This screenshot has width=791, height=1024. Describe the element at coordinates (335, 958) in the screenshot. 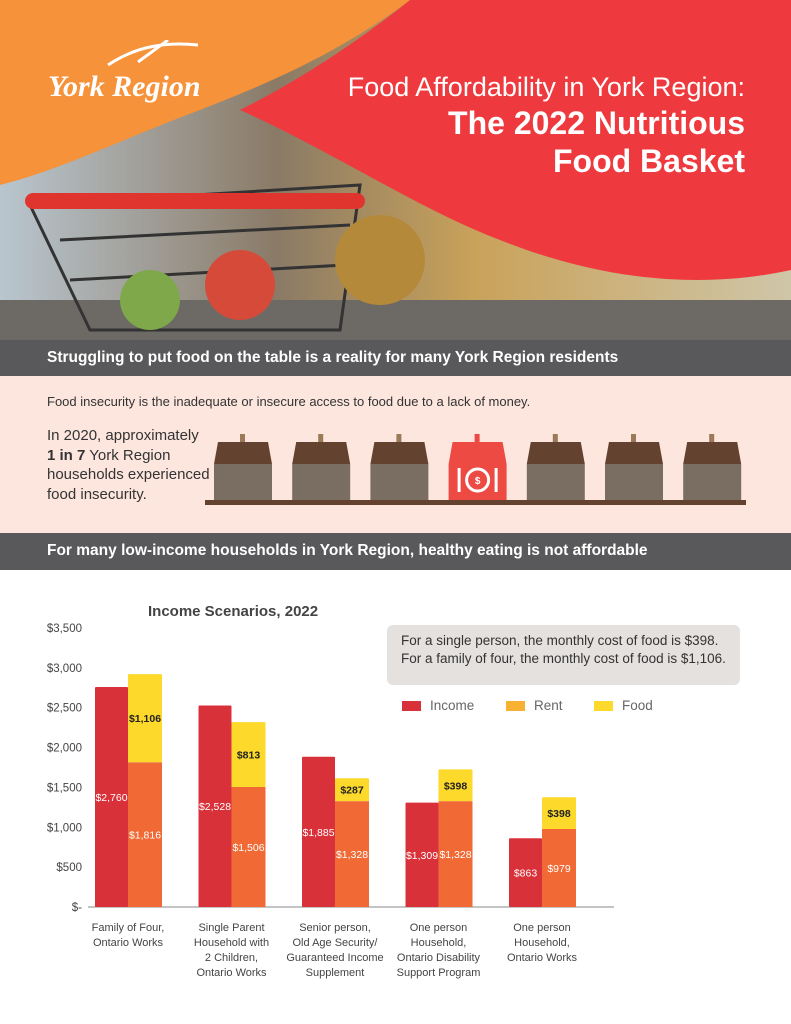

I see `category-label-line: Guaranteed Income` at that location.